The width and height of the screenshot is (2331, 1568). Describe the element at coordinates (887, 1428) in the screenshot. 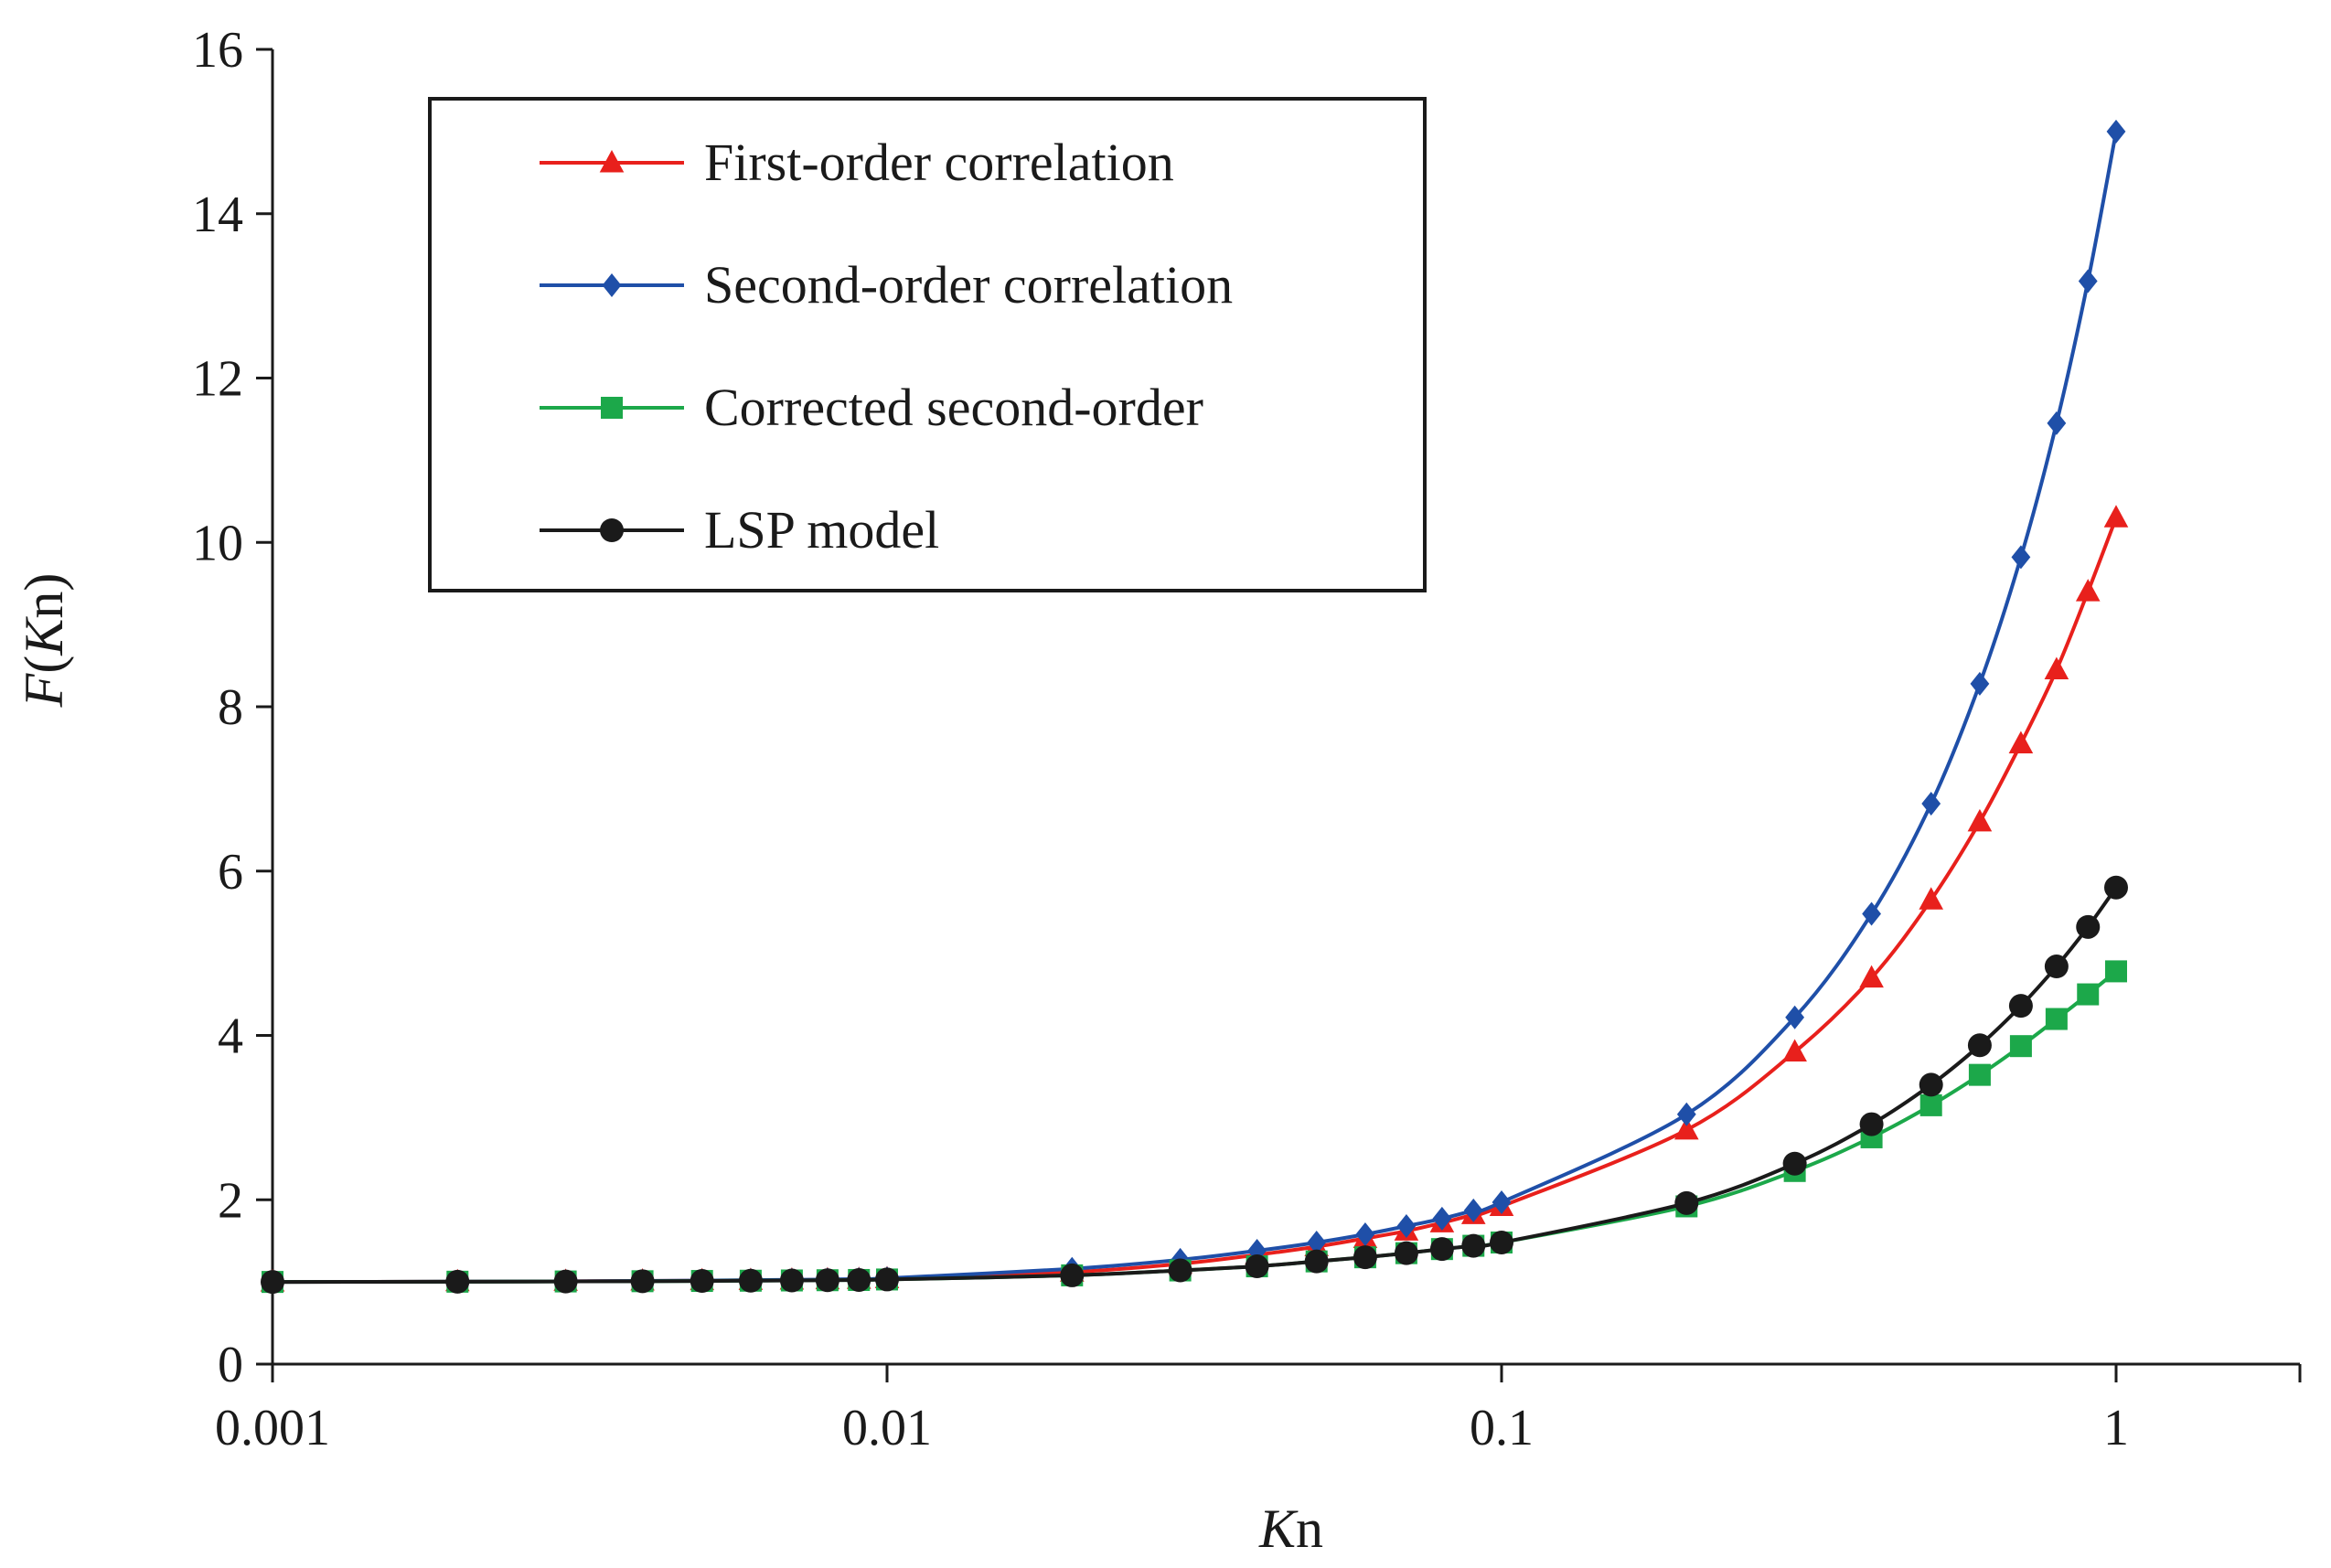

I see `x-tick-label: 0.01` at that location.